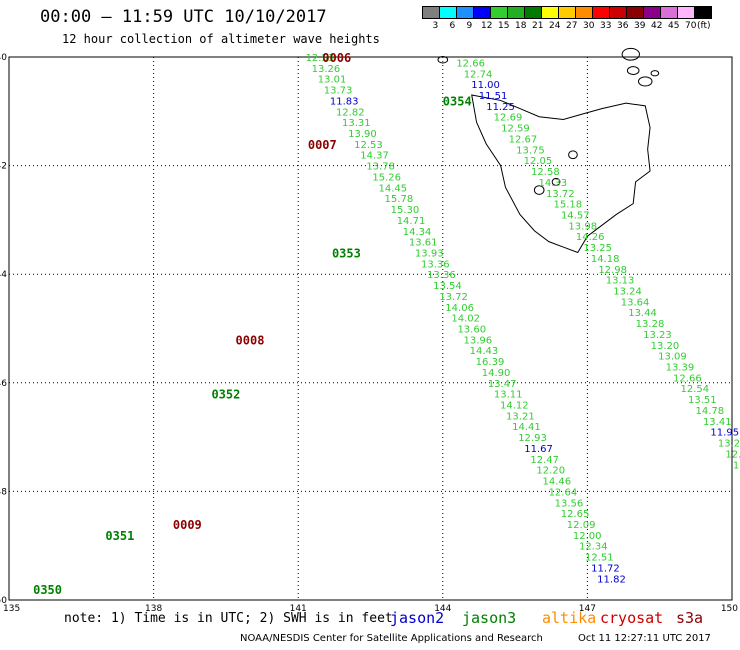 This screenshot has height=650, width=740. What do you see at coordinates (530, 150) in the screenshot?
I see `swh-value: 13.75` at bounding box center [530, 150].